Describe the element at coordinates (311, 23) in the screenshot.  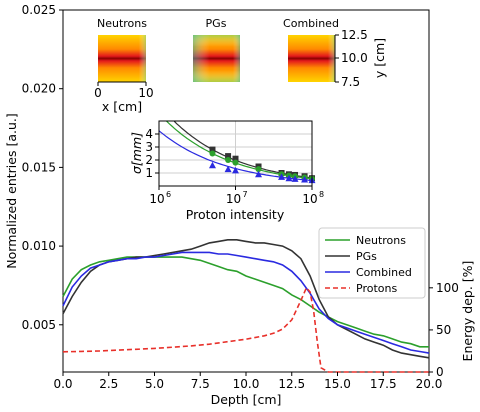
I see `heatmap-title-combined: Combined` at that location.